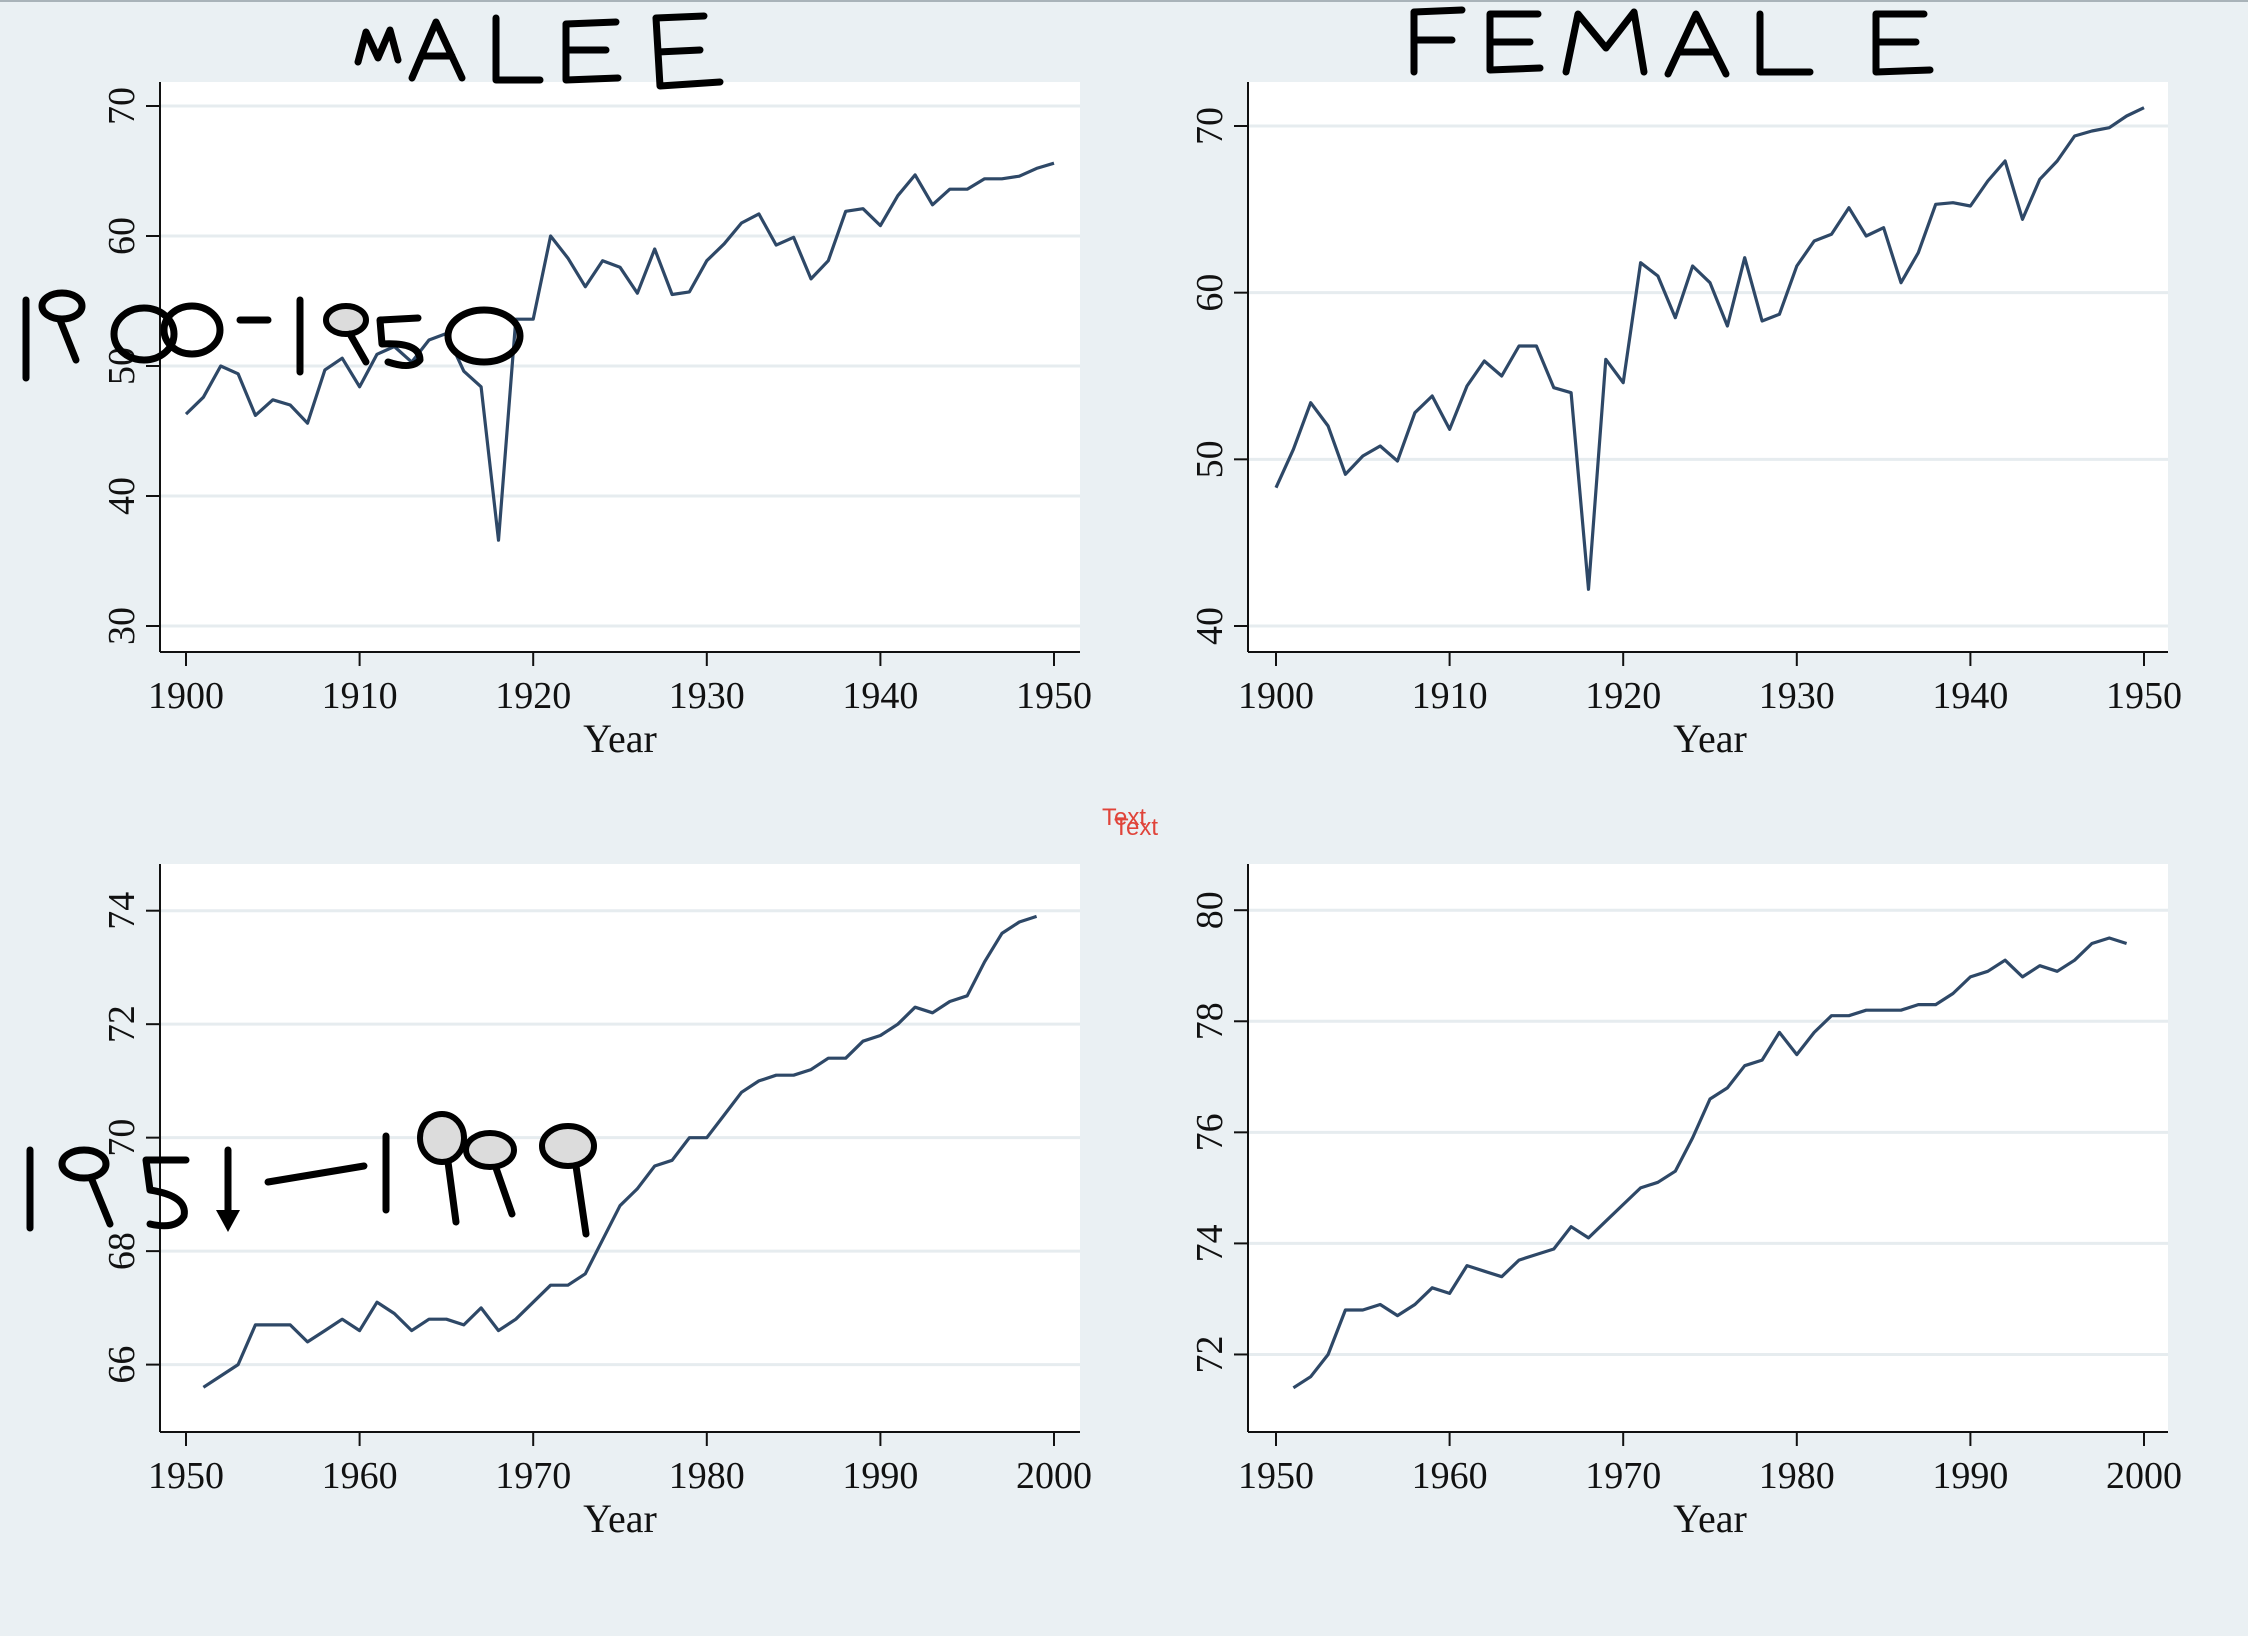  What do you see at coordinates (1210, 1132) in the screenshot?
I see `y-tick-label: 76` at bounding box center [1210, 1132].